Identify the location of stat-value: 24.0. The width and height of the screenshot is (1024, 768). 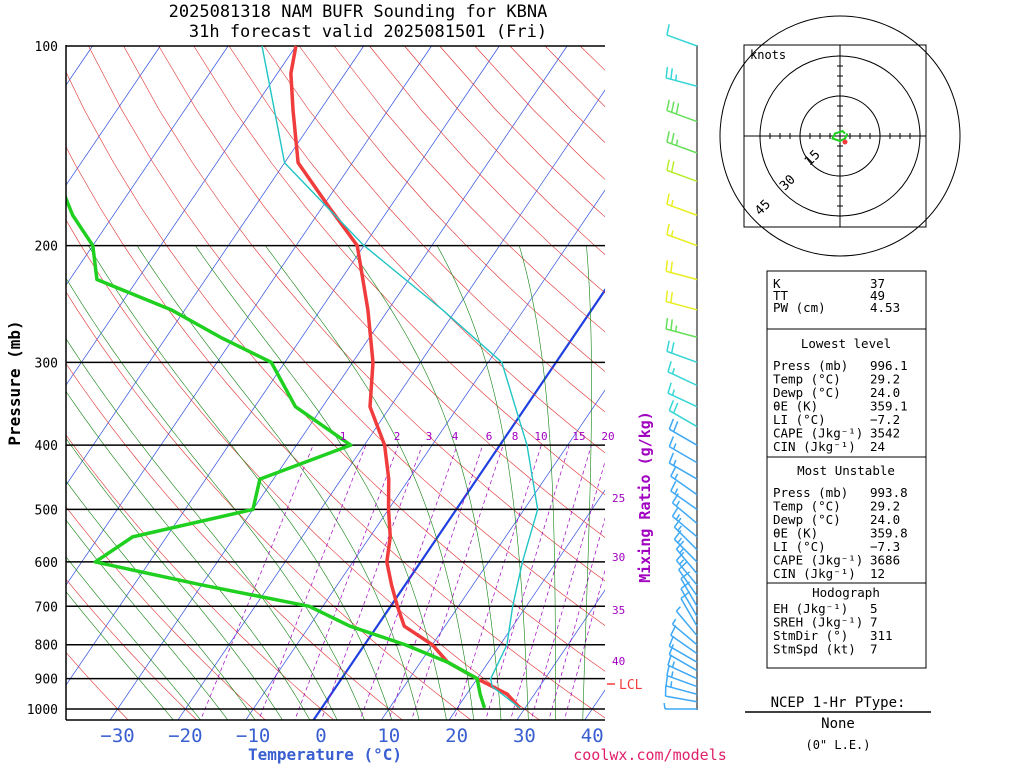
(885, 519).